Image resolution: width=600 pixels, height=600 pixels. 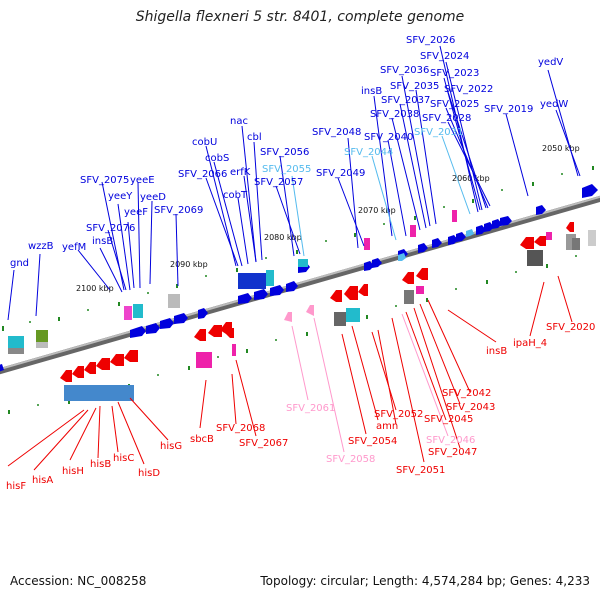 What do you see at coordinates (202, 439) in the screenshot?
I see `gene-label: sbcB` at bounding box center [202, 439].